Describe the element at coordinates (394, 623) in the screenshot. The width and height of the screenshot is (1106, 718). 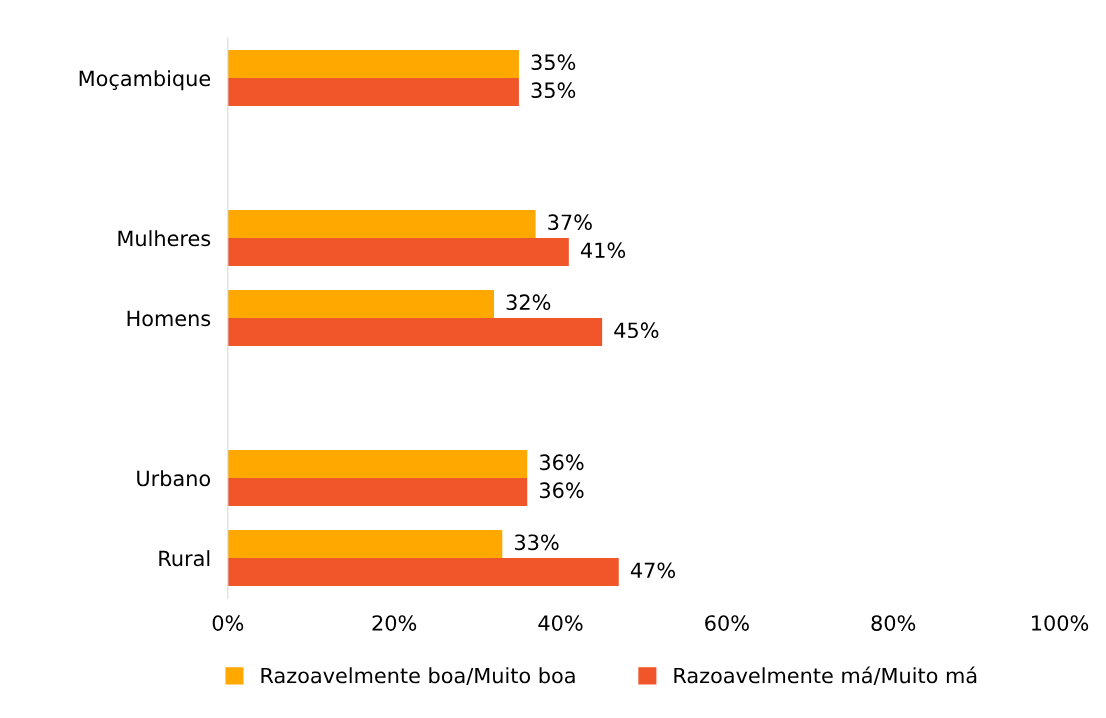
I see `x-tick-label: 20%` at that location.